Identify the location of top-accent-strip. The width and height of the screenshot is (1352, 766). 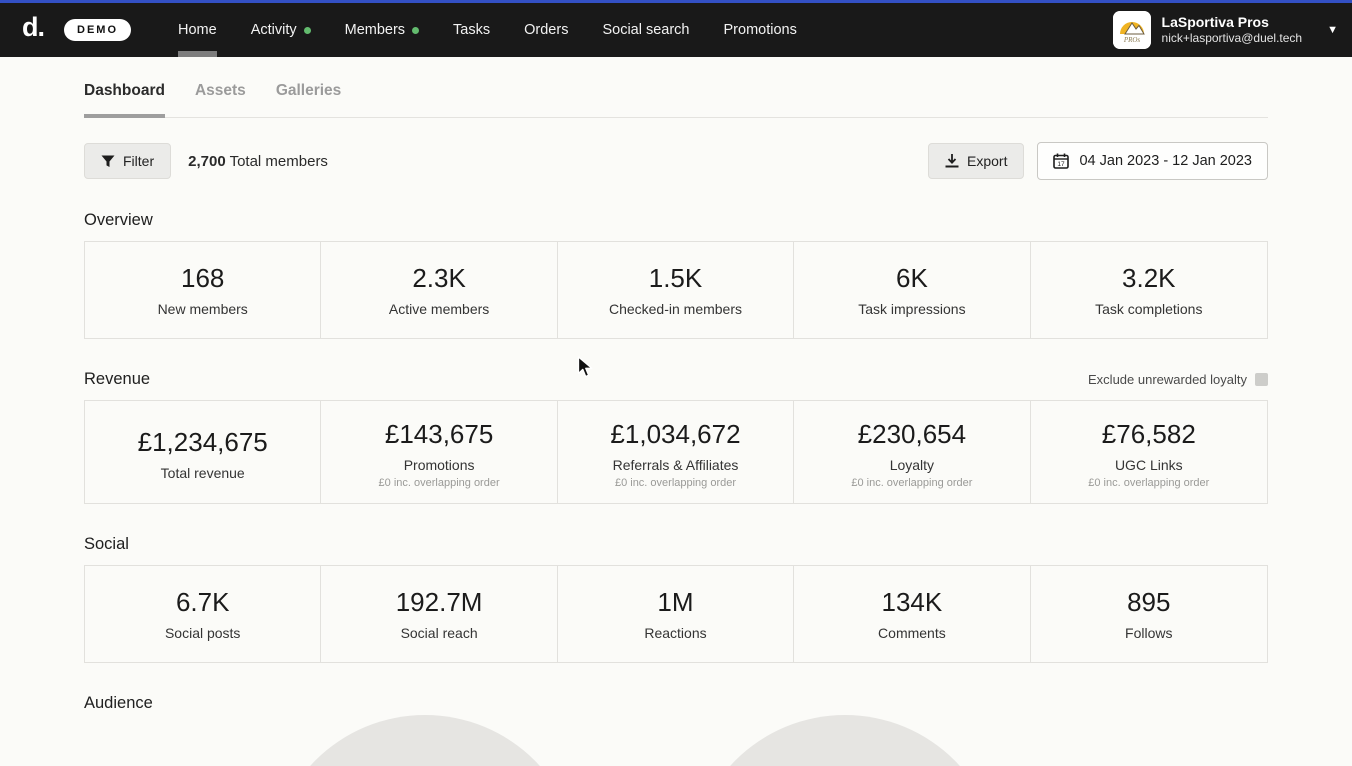
(676, 1).